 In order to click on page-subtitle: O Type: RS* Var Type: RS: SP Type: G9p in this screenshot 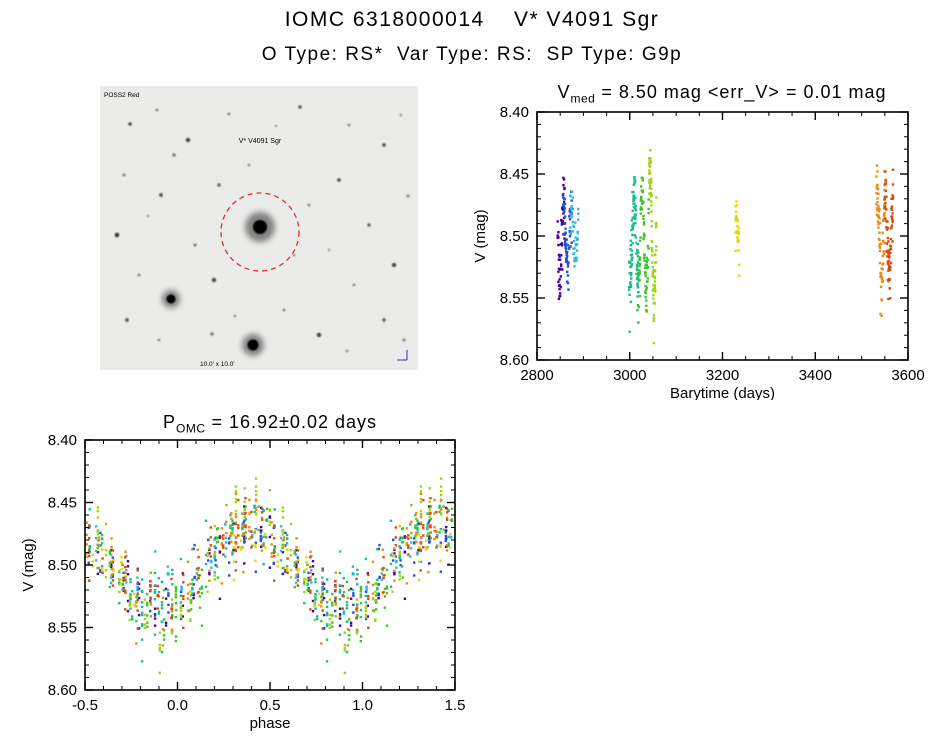, I will do `click(472, 54)`.